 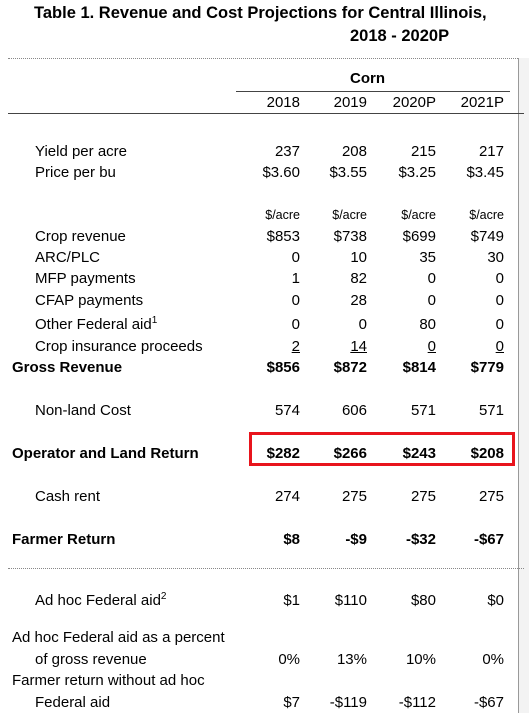 What do you see at coordinates (351, 659) in the screenshot?
I see `cell-adhoc-percent: 13%` at bounding box center [351, 659].